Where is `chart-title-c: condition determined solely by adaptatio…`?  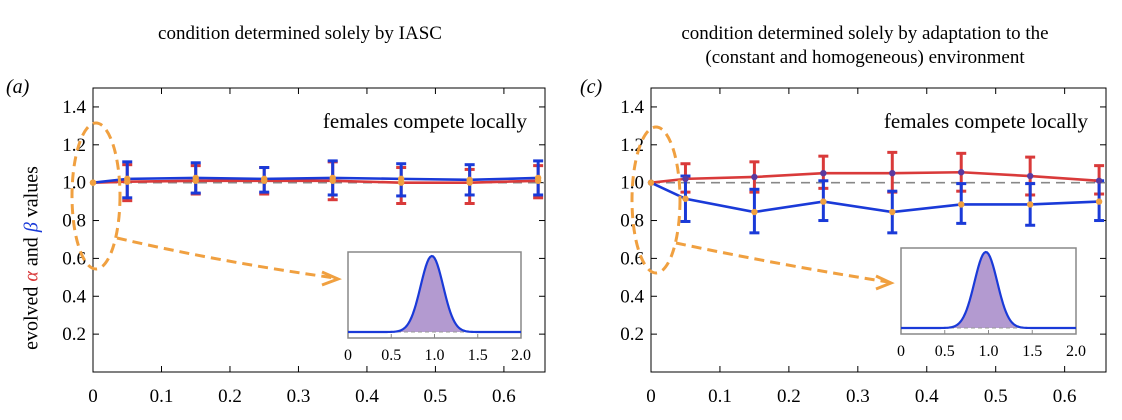
chart-title-c: condition determined solely by adaptatio… is located at coordinates (865, 46).